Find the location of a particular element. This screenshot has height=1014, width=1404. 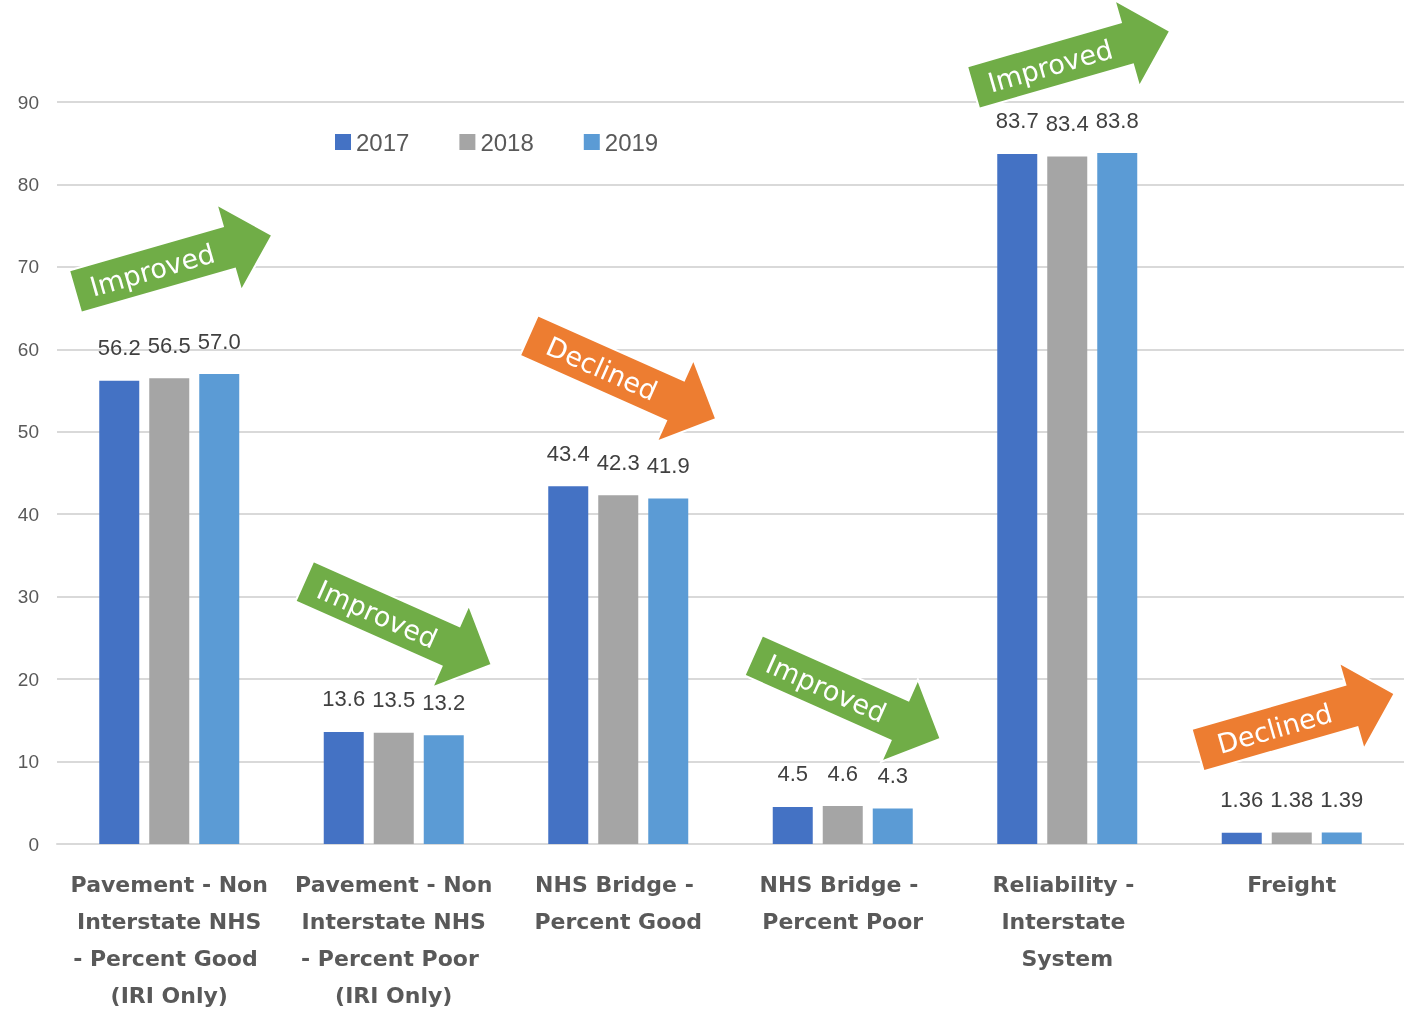

x-tick-label: Freight is located at coordinates (1292, 884).